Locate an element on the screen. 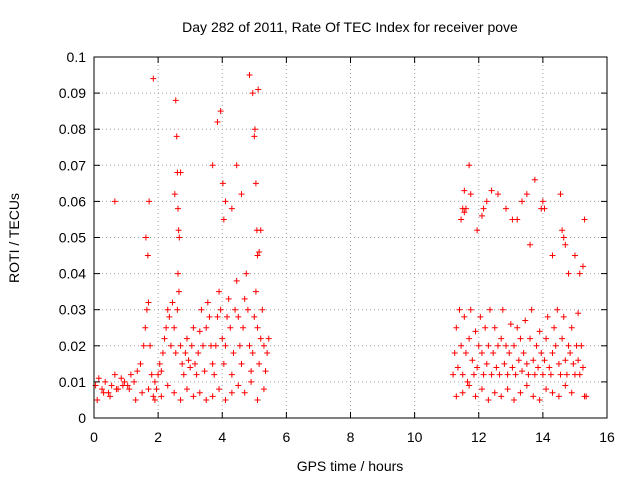 The width and height of the screenshot is (640, 480). y-tick-label: 0.04 is located at coordinates (72, 274).